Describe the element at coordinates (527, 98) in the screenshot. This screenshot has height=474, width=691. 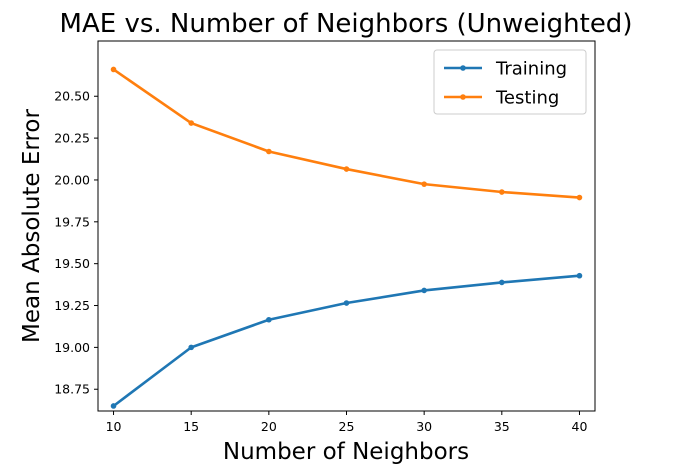
I see `legend-label: Testing` at that location.